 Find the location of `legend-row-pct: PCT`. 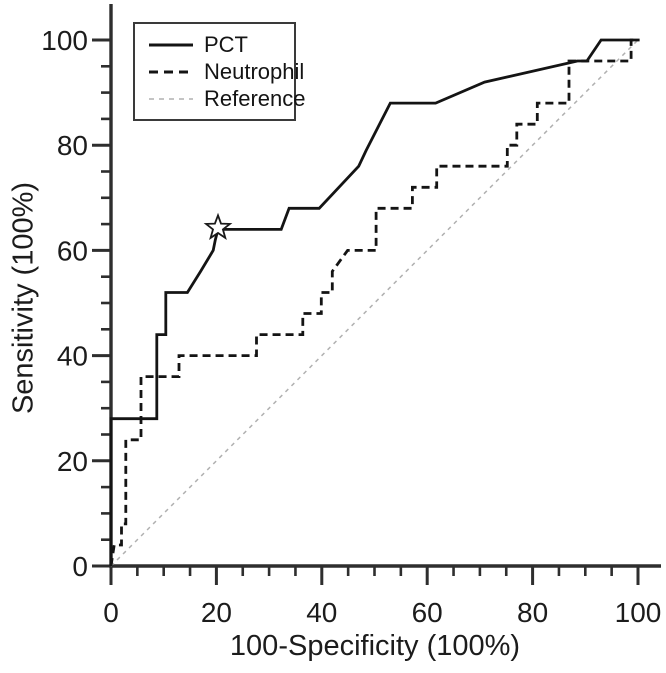

legend-row-pct: PCT is located at coordinates (214, 44).